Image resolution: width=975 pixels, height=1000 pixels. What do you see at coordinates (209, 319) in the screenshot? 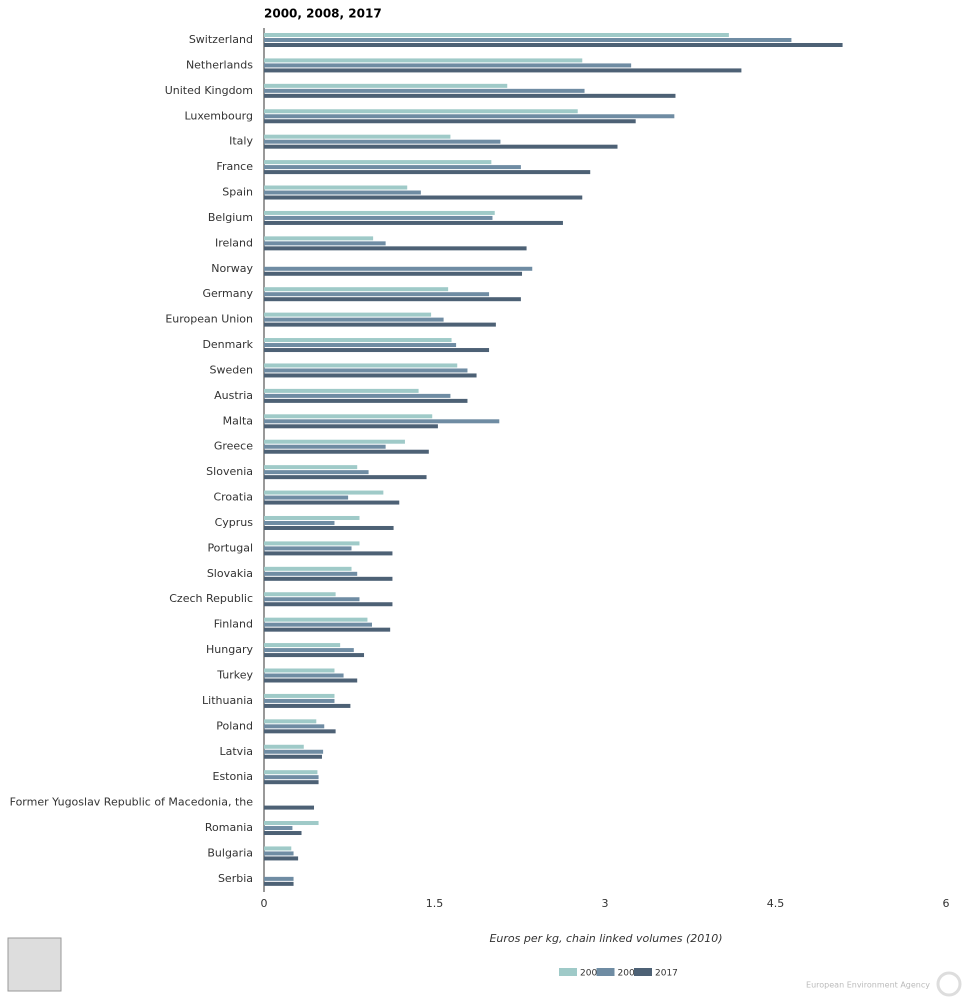
I see `y-tick-label: European Union` at bounding box center [209, 319].